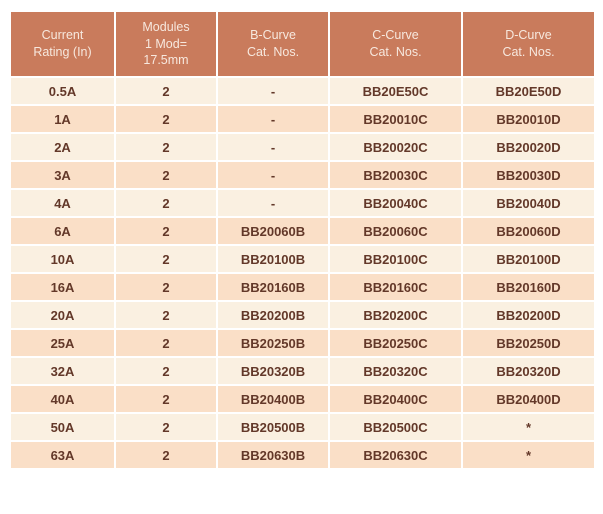 The height and width of the screenshot is (514, 603). What do you see at coordinates (395, 455) in the screenshot?
I see `table-cell: BB20630C` at bounding box center [395, 455].